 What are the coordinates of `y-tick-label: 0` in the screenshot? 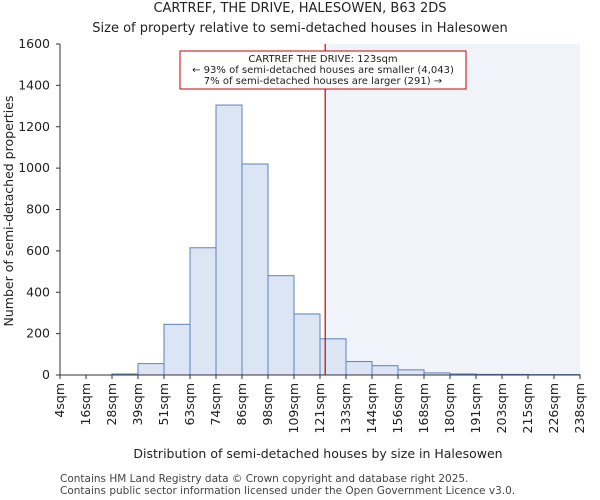 It's located at (46, 374).